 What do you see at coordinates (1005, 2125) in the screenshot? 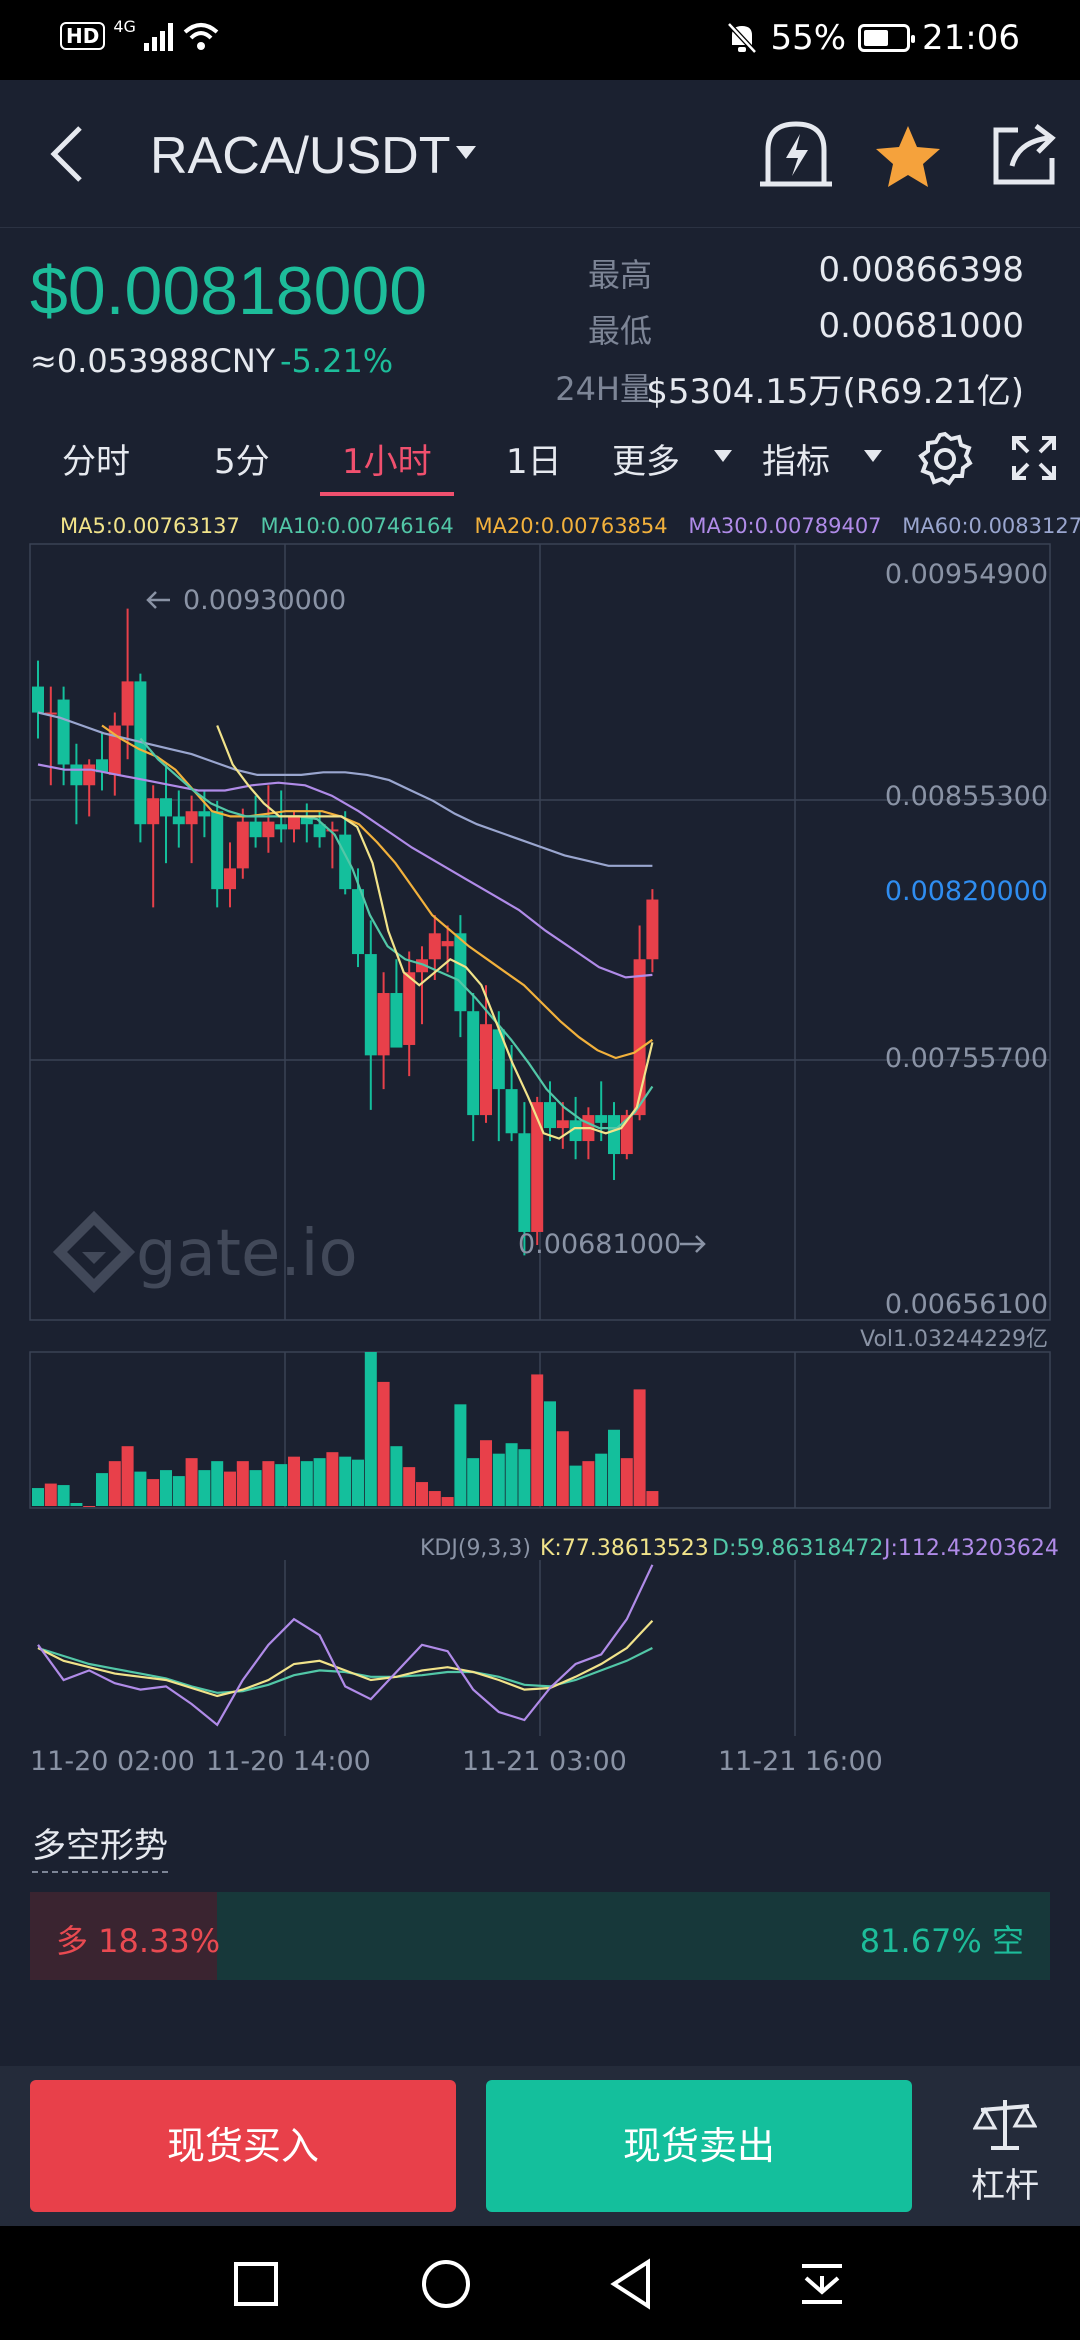
I see `scale-icon` at bounding box center [1005, 2125].